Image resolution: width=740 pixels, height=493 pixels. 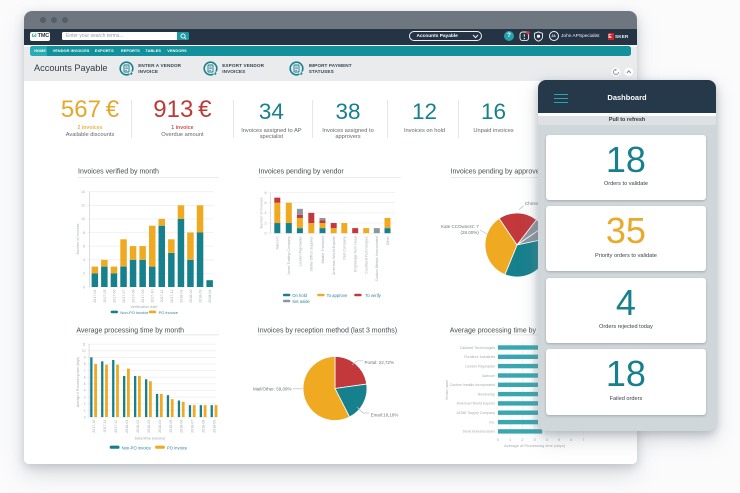 What do you see at coordinates (337, 295) in the screenshot?
I see `svg-text: To approve` at bounding box center [337, 295].